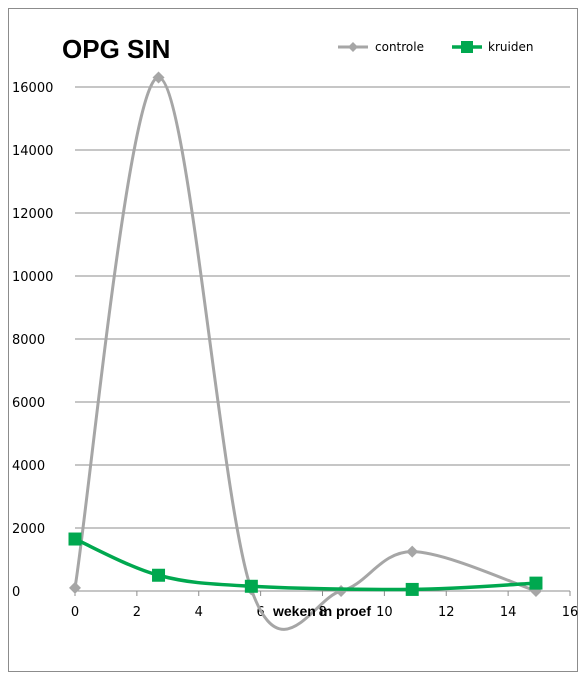 Image resolution: width=584 pixels, height=679 pixels. Describe the element at coordinates (28, 466) in the screenshot. I see `y-tick-label: 4000` at that location.